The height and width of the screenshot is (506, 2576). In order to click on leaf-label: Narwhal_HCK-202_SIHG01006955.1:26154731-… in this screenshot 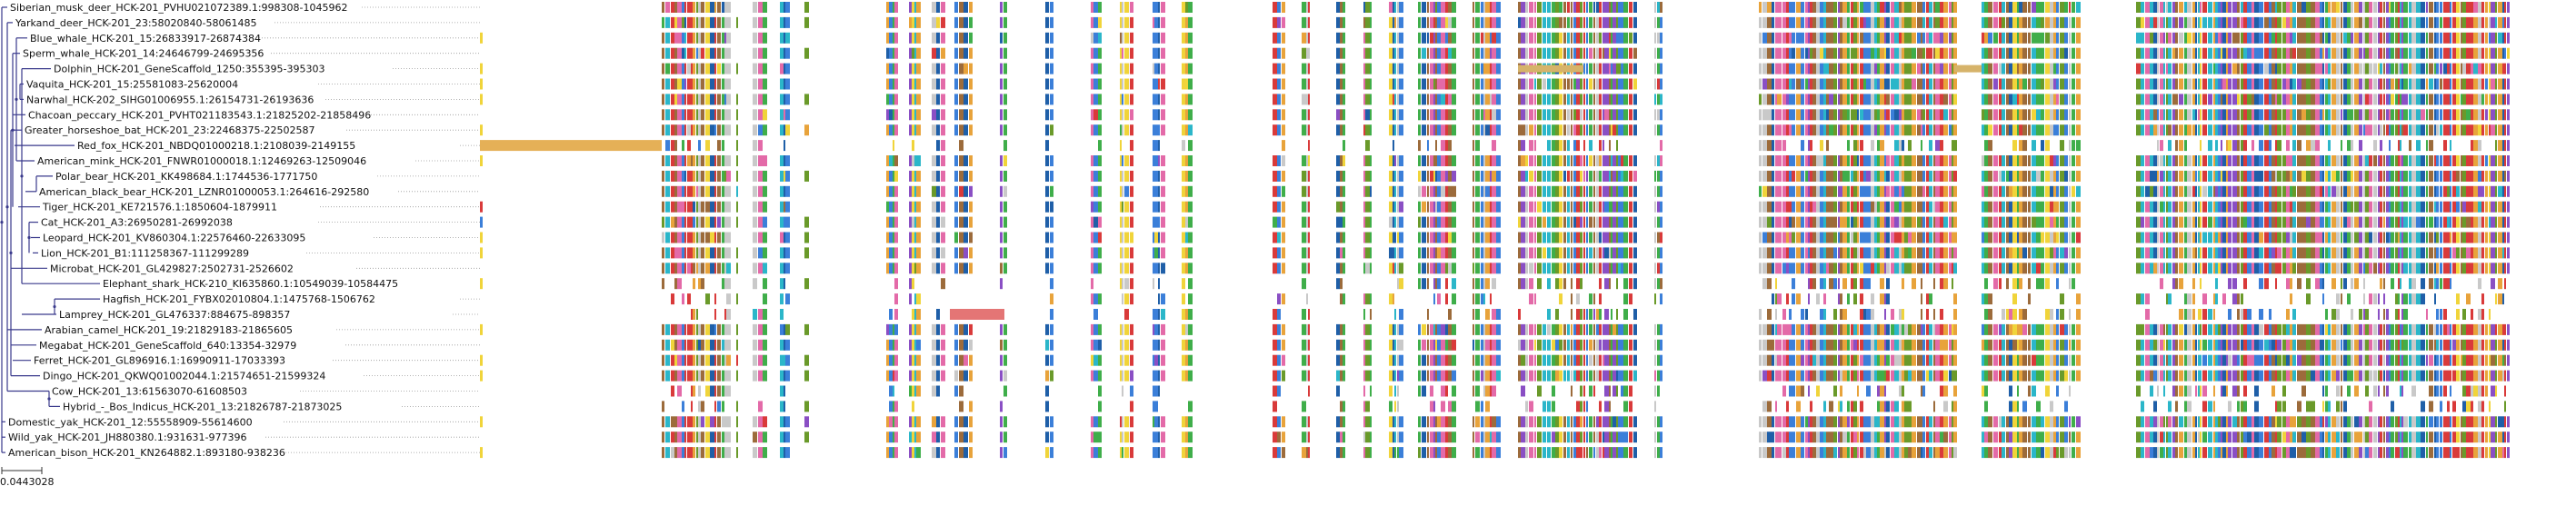, I will do `click(170, 99)`.